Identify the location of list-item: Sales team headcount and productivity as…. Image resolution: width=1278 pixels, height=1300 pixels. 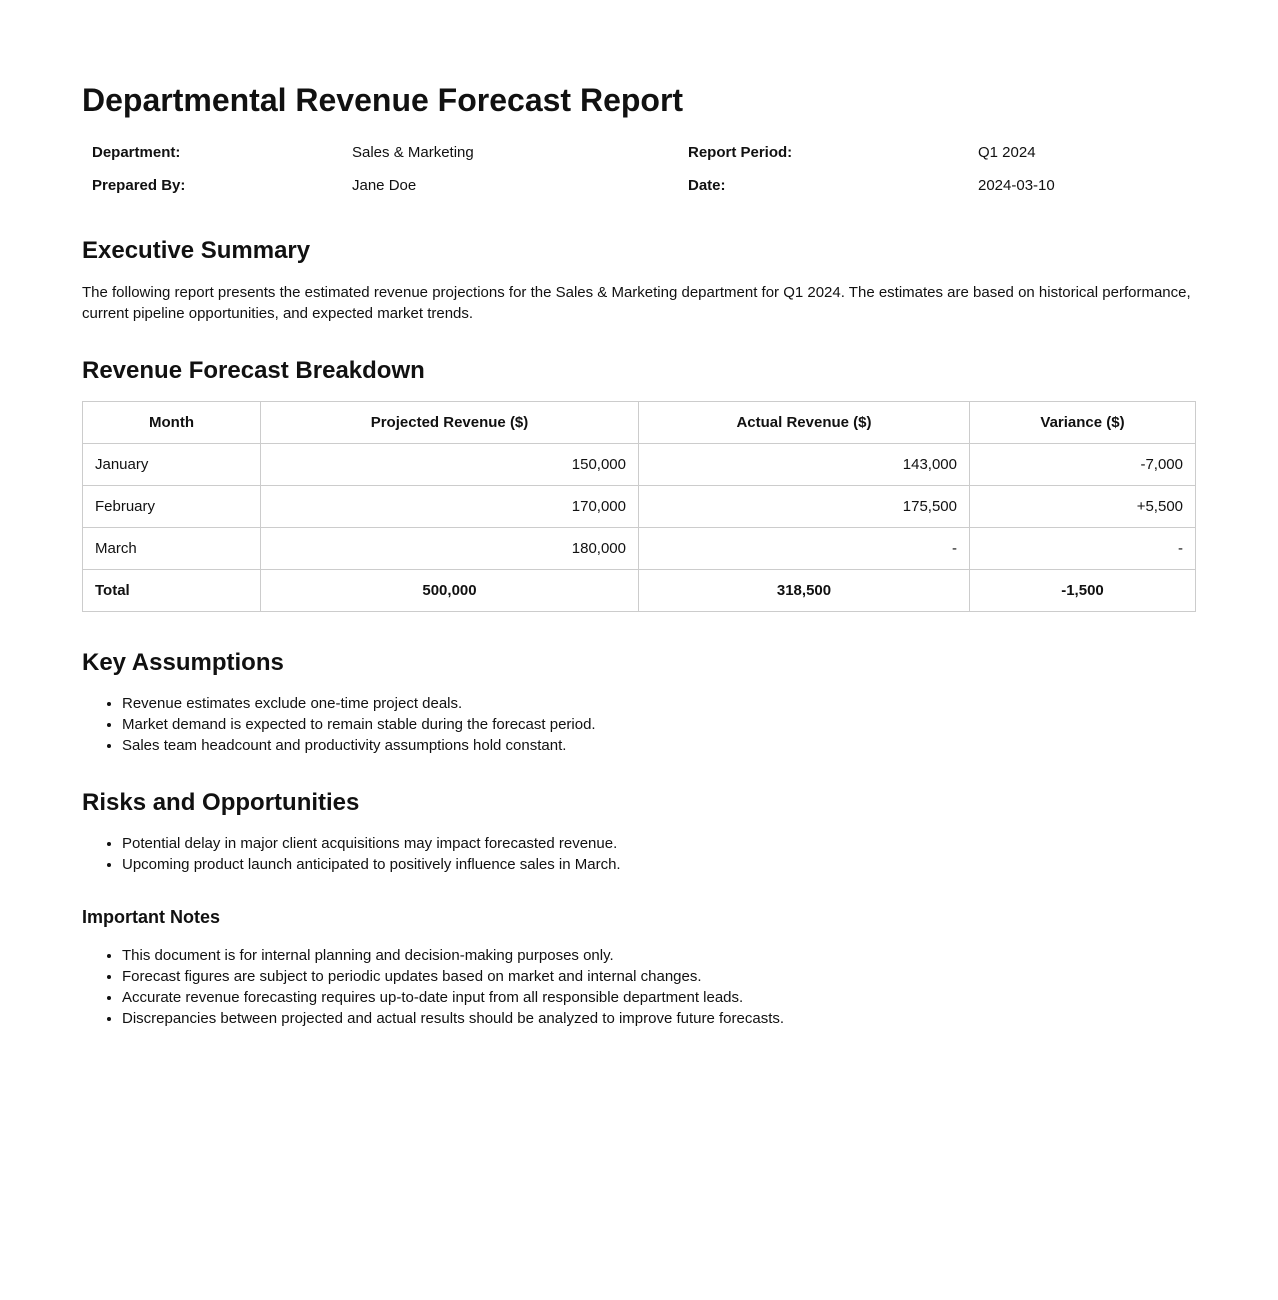
(659, 745).